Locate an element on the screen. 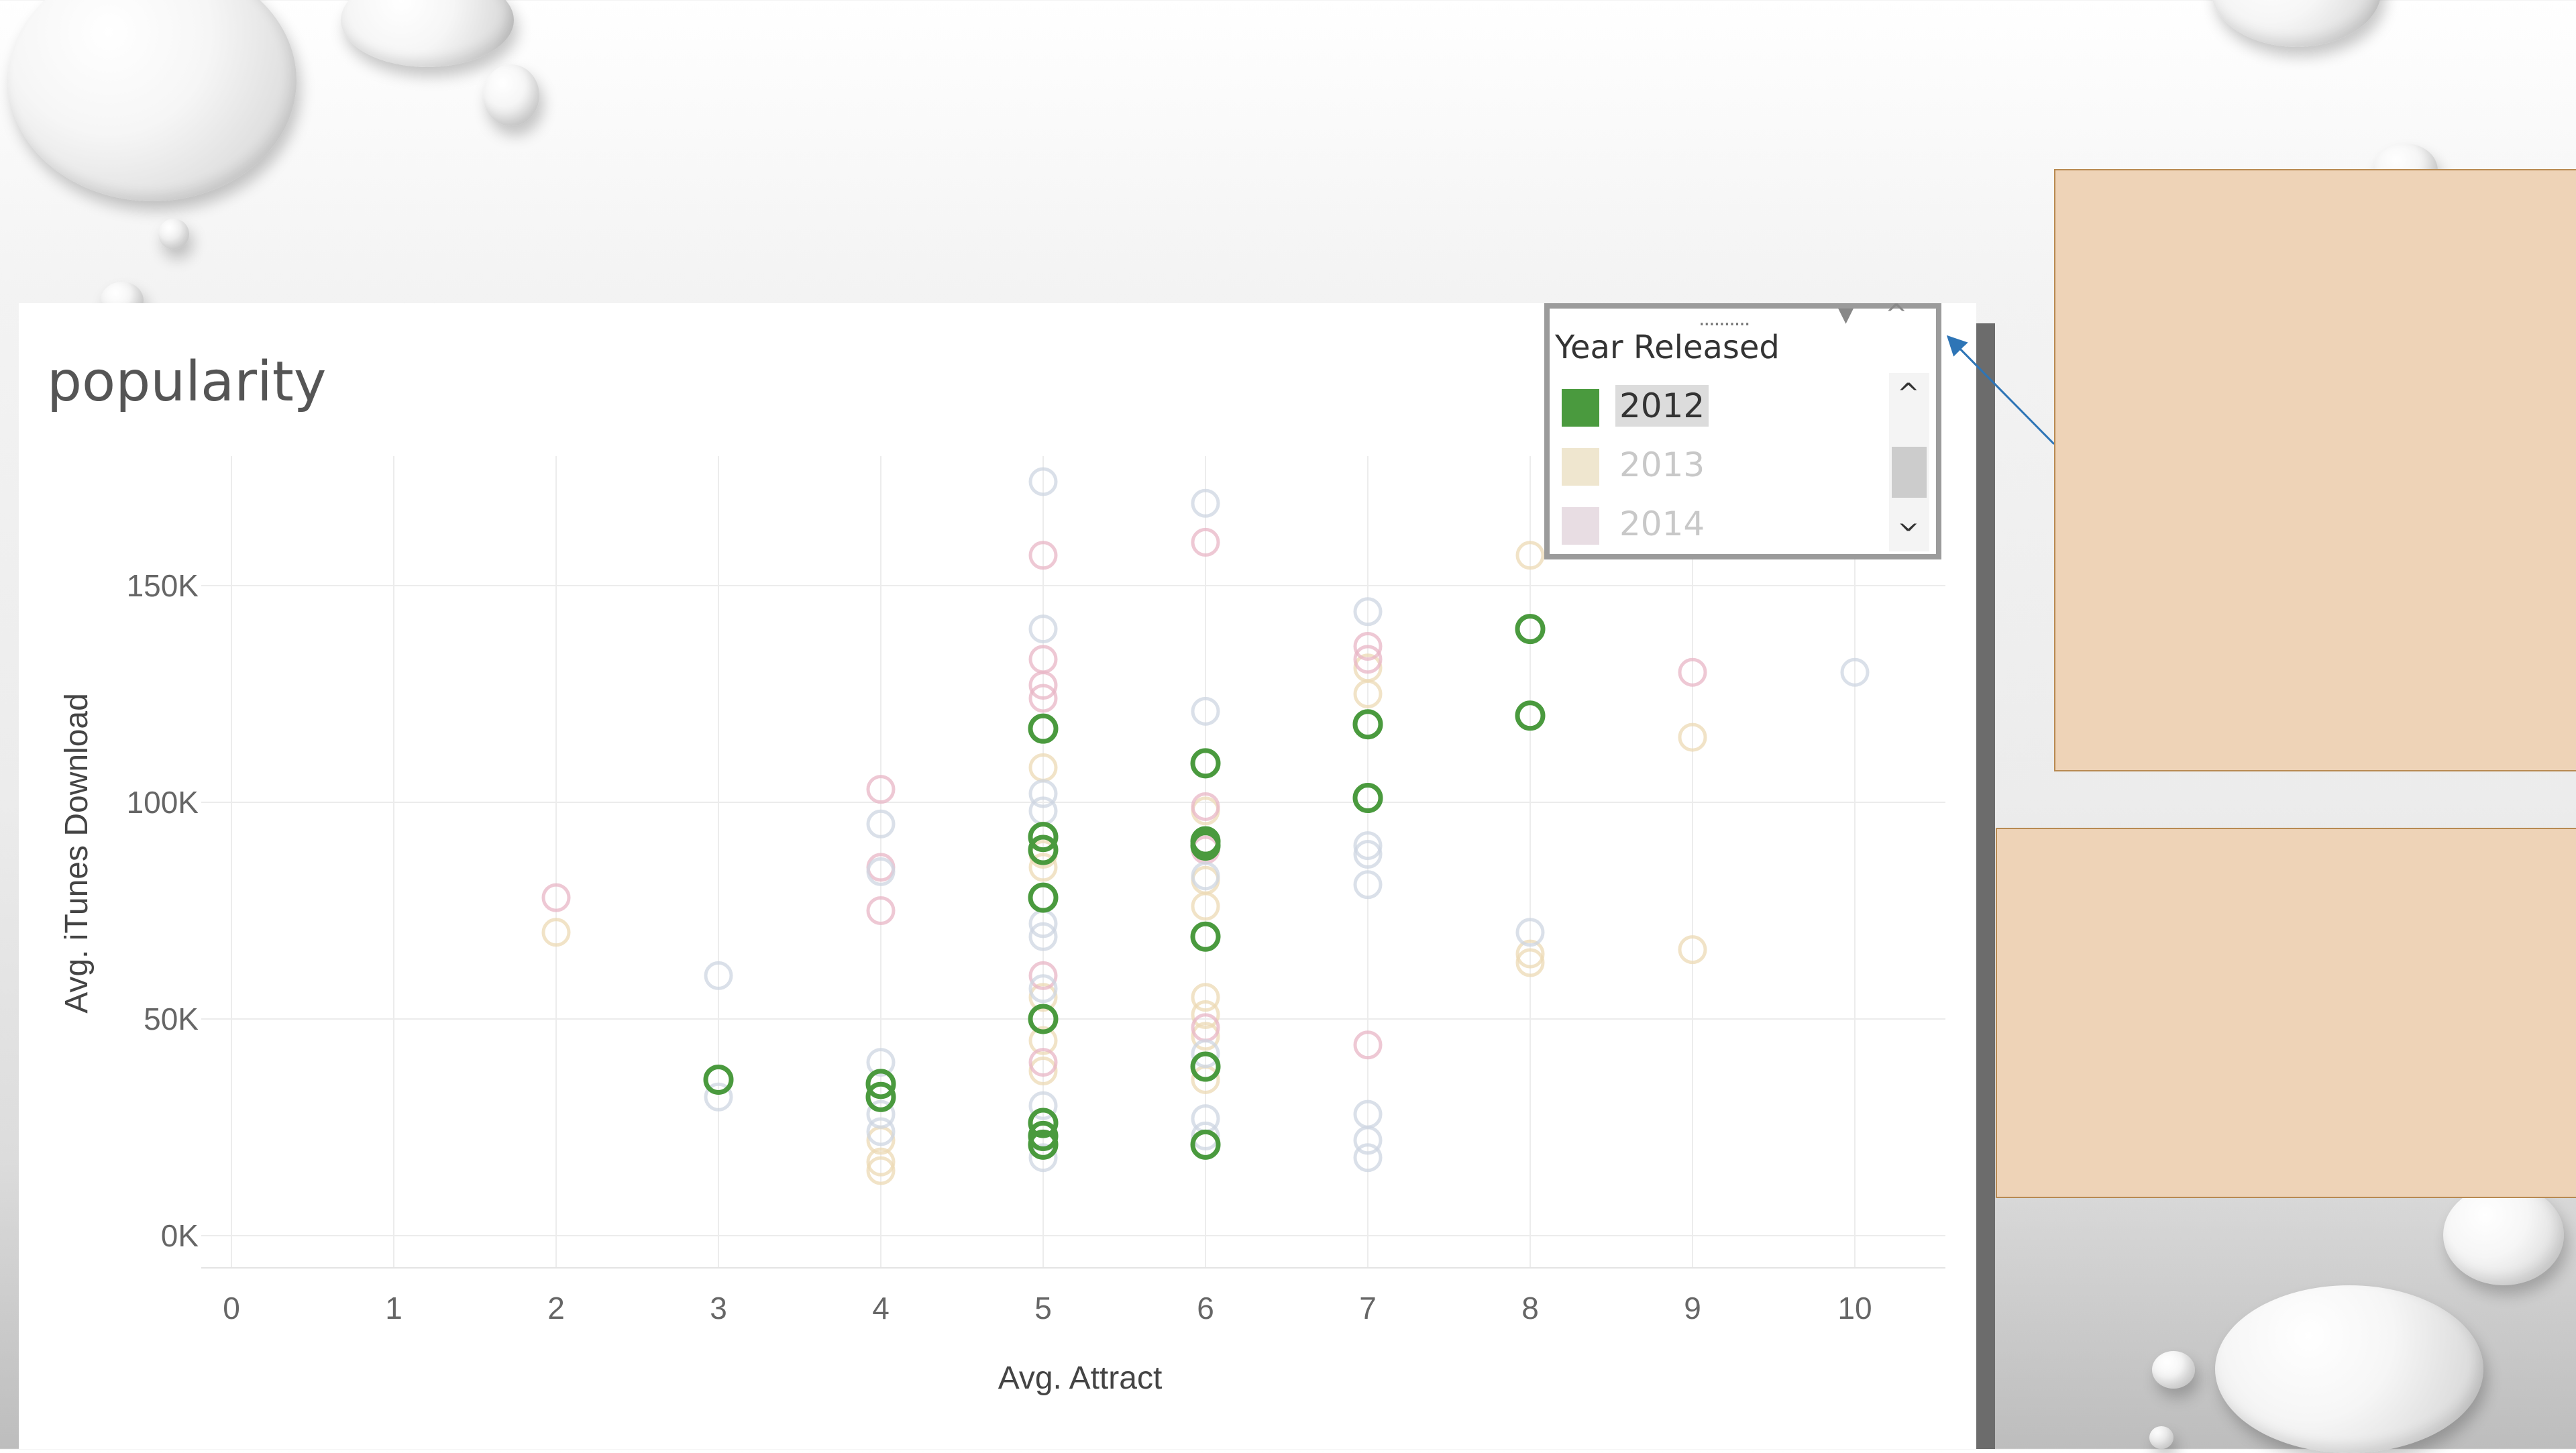  legend-item-2013: 2013 is located at coordinates (1719, 464).